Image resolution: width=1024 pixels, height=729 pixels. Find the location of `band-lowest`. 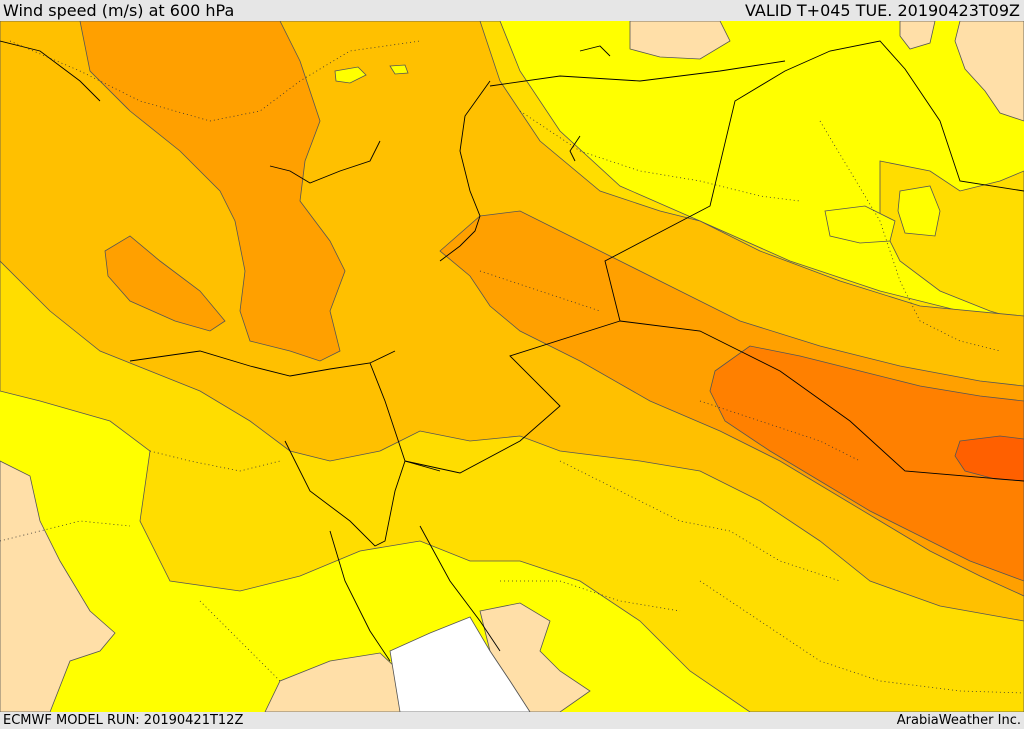

band-lowest is located at coordinates (460, 664).